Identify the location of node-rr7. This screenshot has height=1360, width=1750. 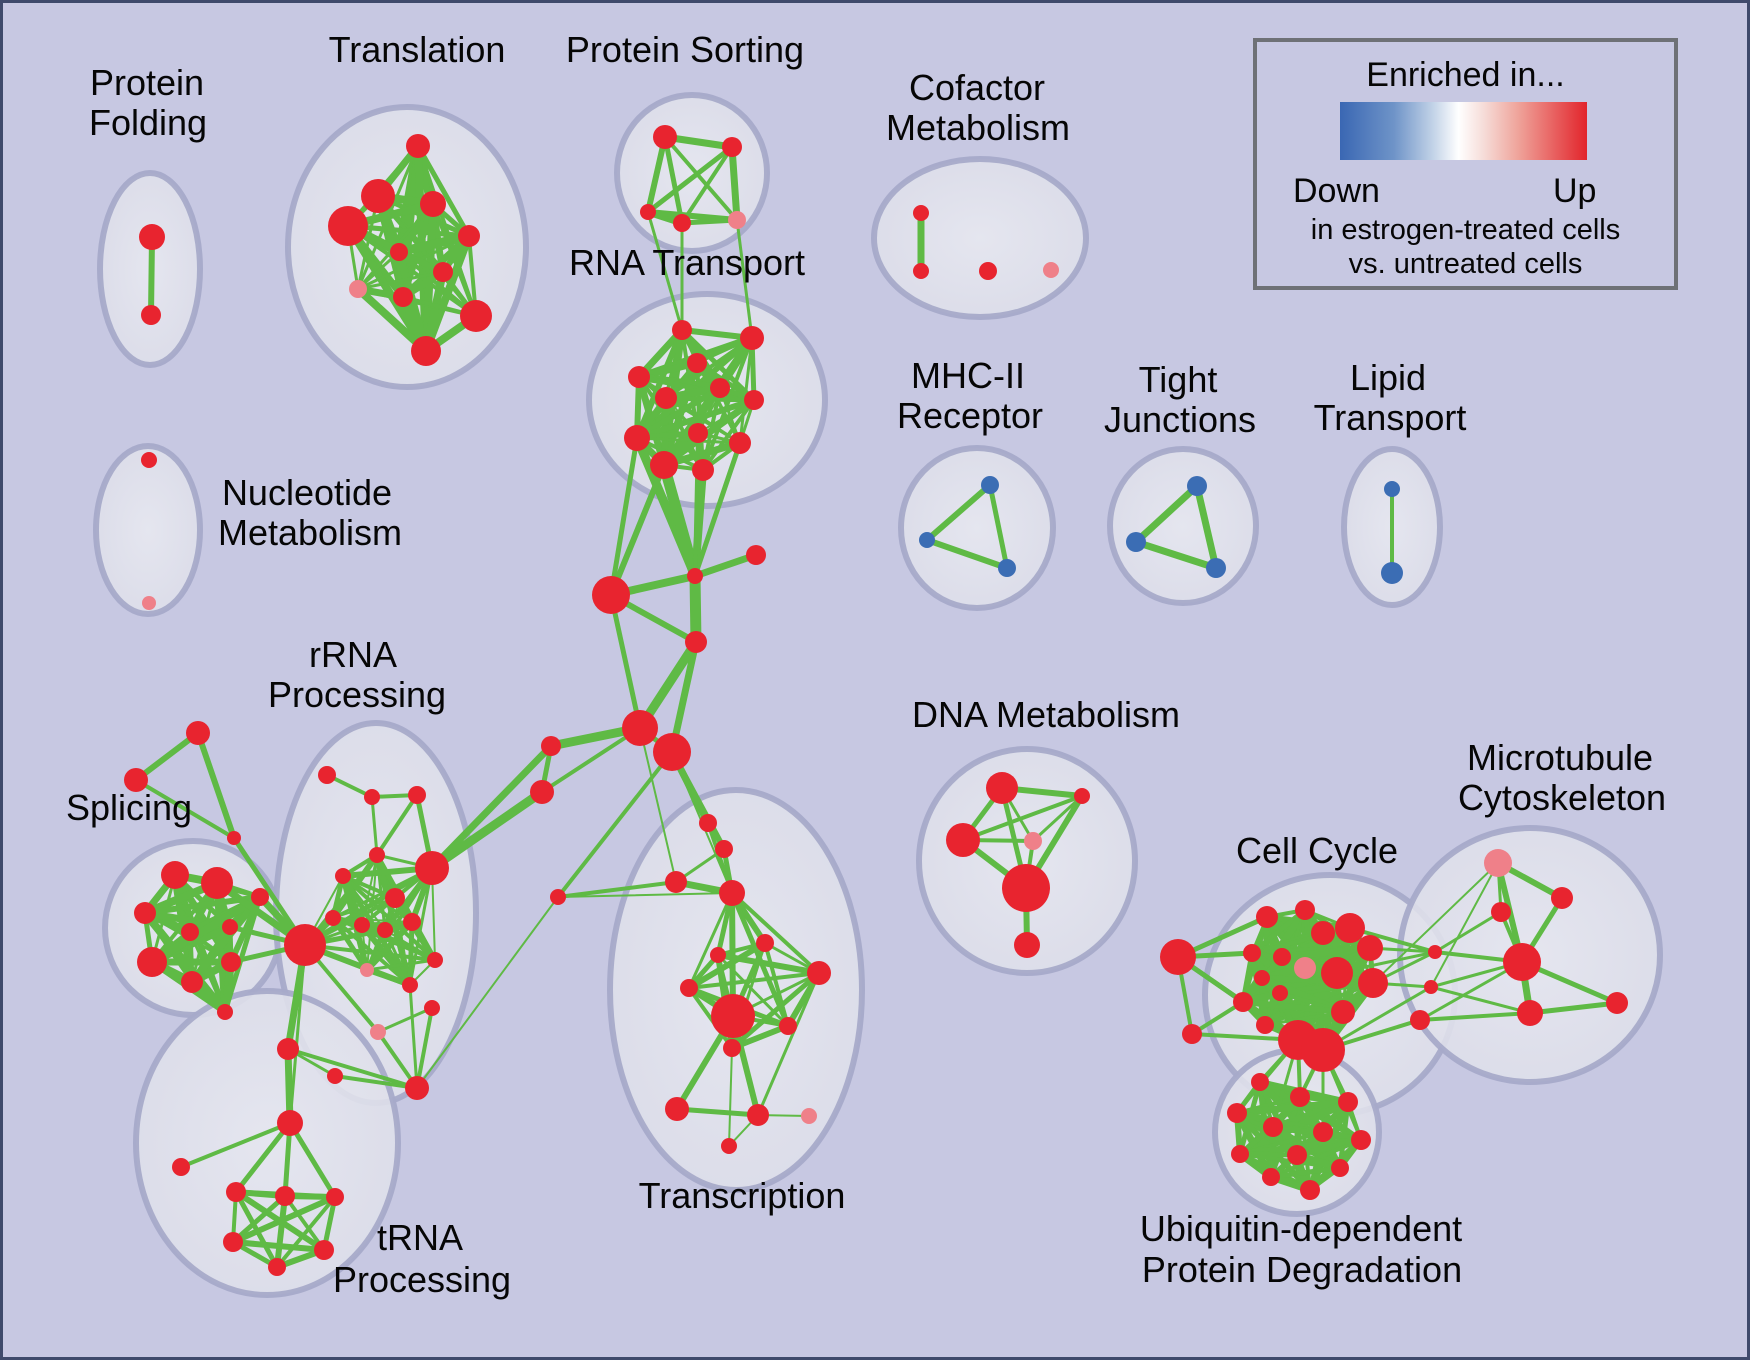
(395, 898).